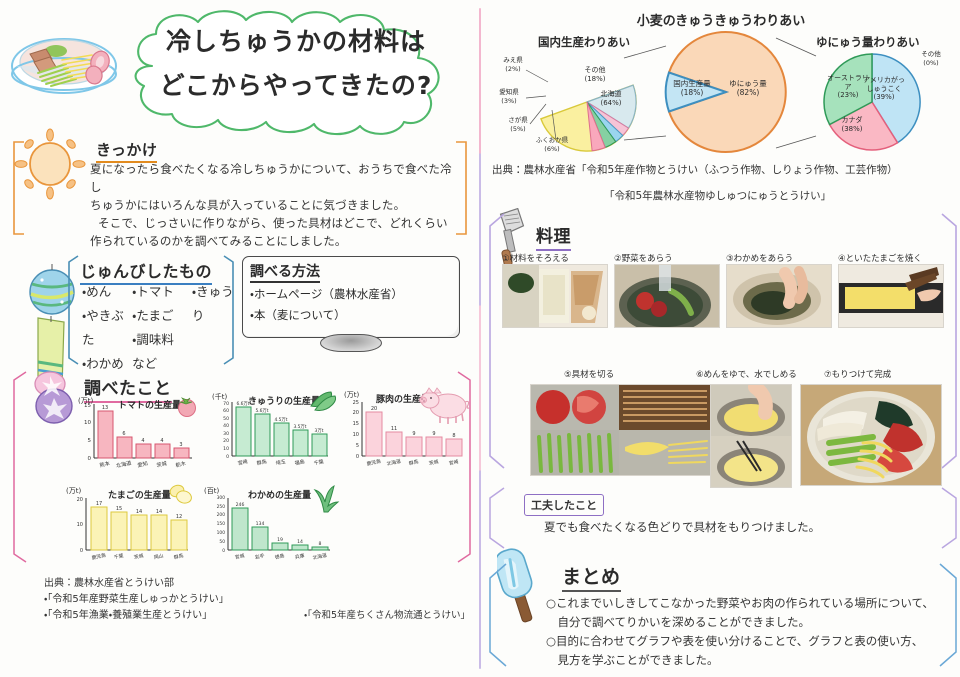  What do you see at coordinates (284, 402) in the screenshot?
I see `chart-cucumber-title: きゅうりの生産量` at bounding box center [284, 402].